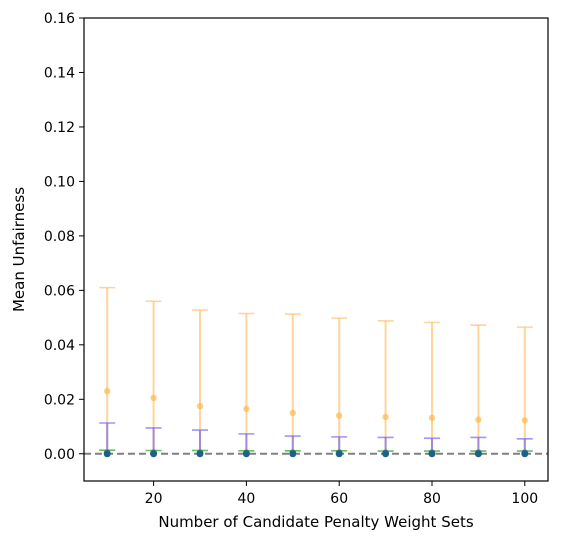  Describe the element at coordinates (246, 499) in the screenshot. I see `x-tick-label: 40` at that location.